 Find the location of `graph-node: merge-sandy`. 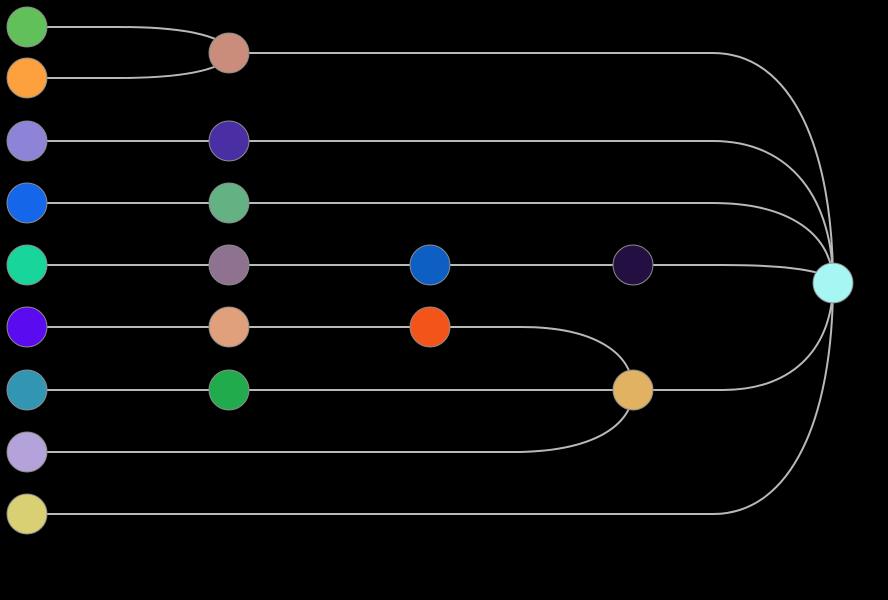

graph-node: merge-sandy is located at coordinates (633, 390).